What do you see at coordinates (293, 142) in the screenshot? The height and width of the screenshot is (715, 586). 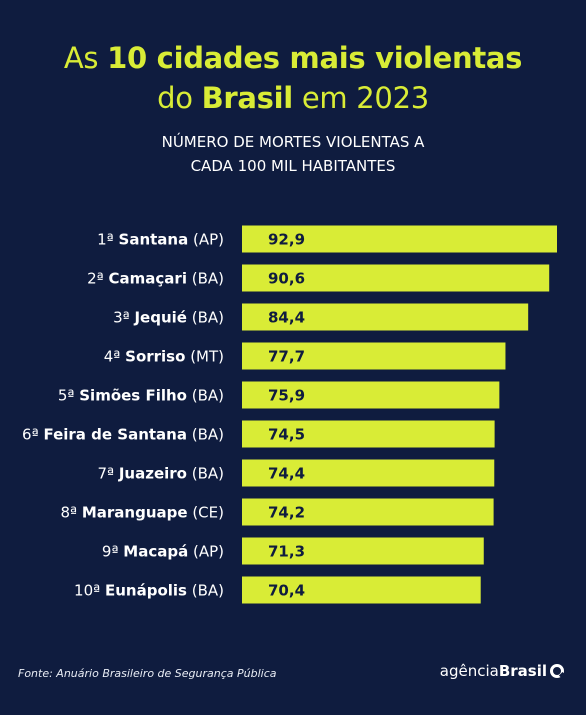 I see `subtitle-line-1: NÚMERO DE MORTES VIOLENTAS A` at bounding box center [293, 142].